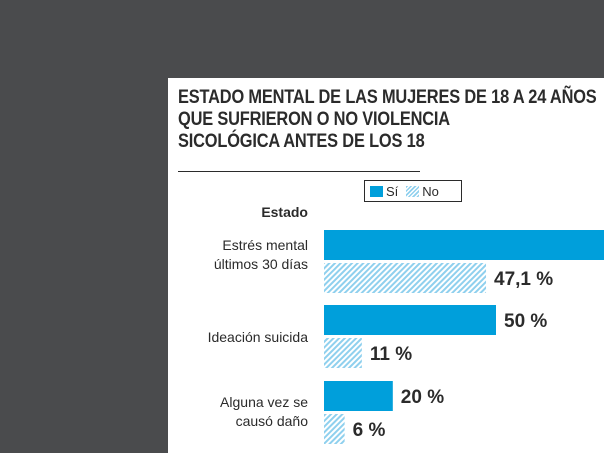 Image resolution: width=604 pixels, height=453 pixels. Describe the element at coordinates (299, 171) in the screenshot. I see `title-underline` at that location.